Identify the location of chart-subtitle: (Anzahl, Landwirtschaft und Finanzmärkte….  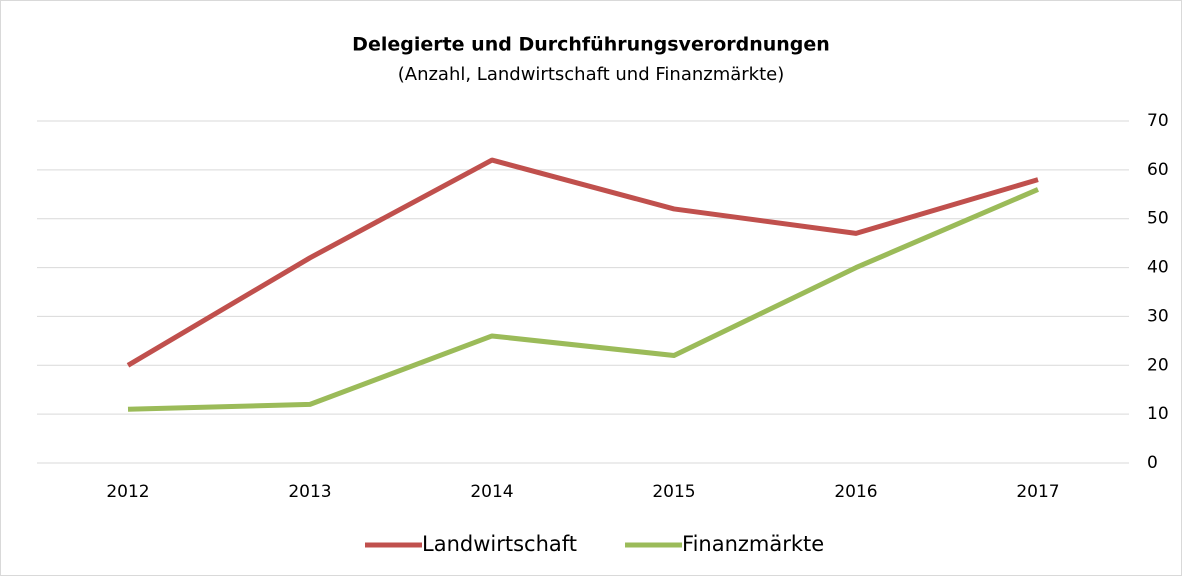
(591, 74).